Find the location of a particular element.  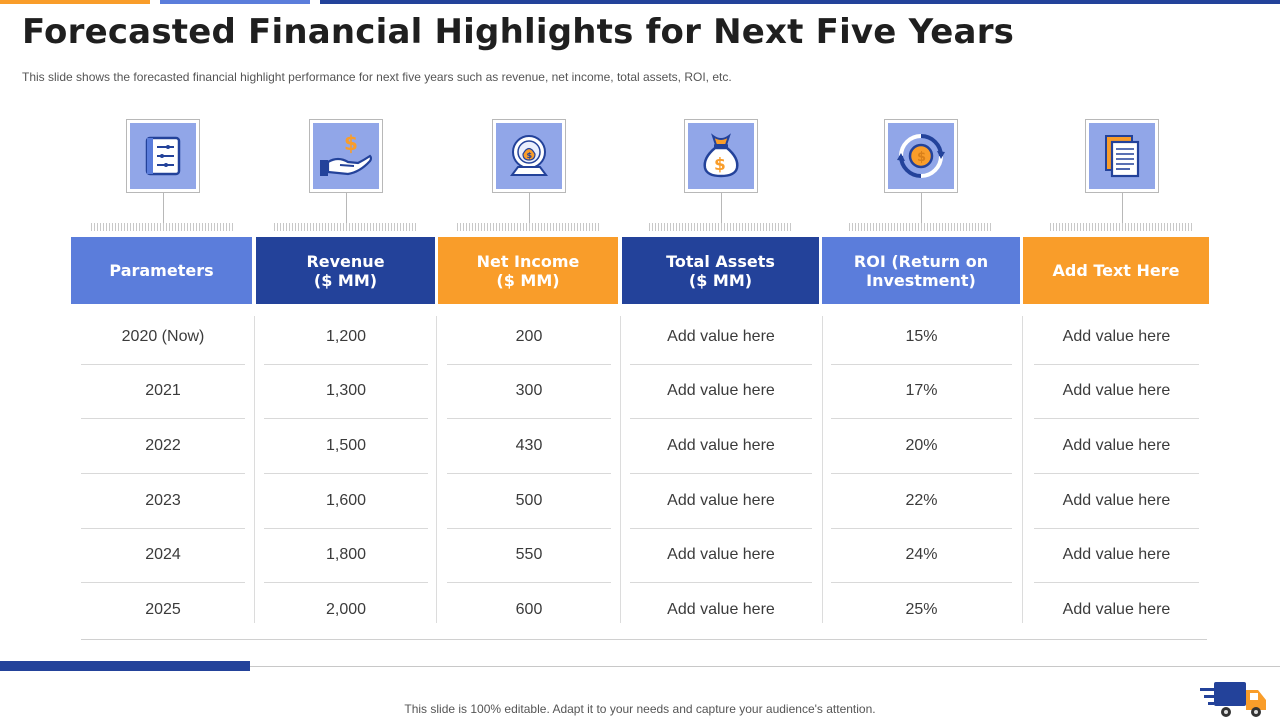

money-bag-icon: $ is located at coordinates (721, 156).